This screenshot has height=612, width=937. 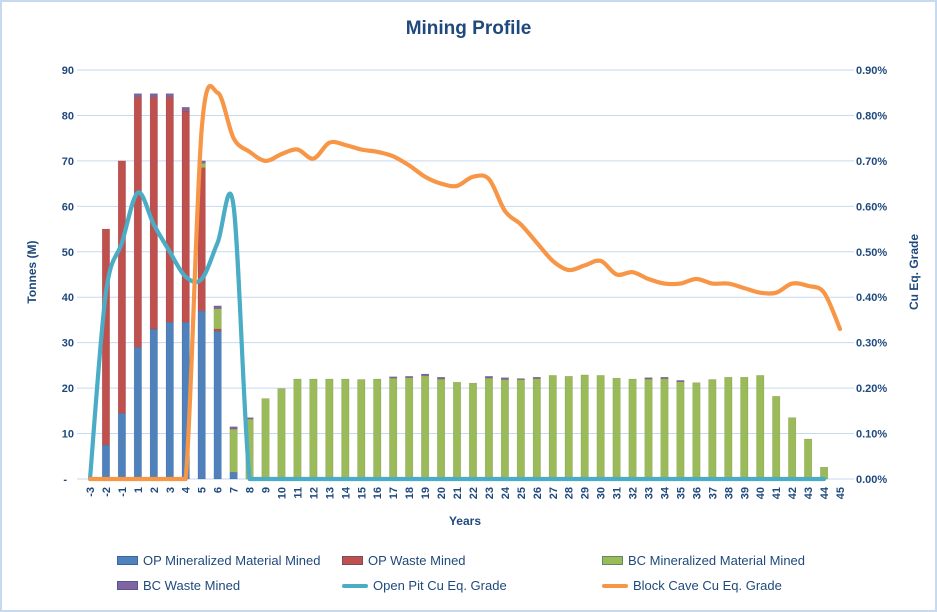 What do you see at coordinates (761, 493) in the screenshot?
I see `x-tick-label: 40` at bounding box center [761, 493].